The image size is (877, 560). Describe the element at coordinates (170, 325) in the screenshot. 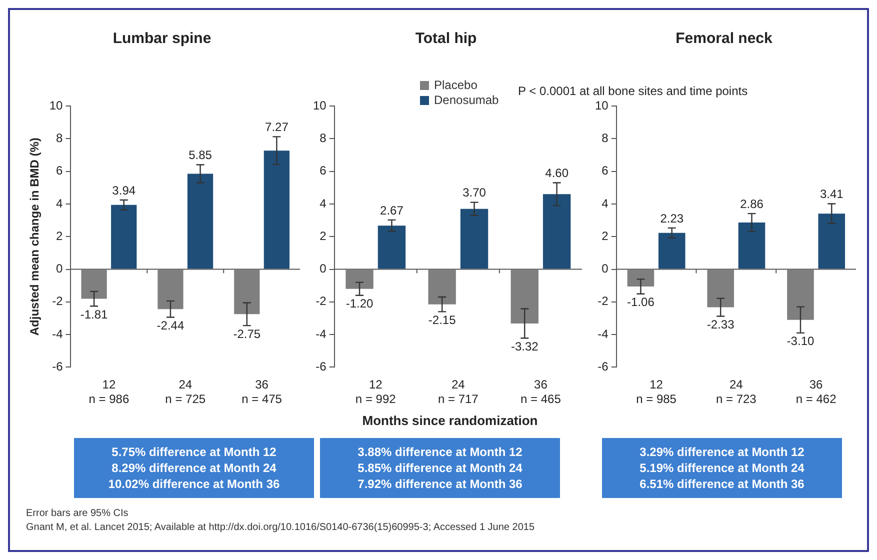

I see `data-label: -2.44` at that location.